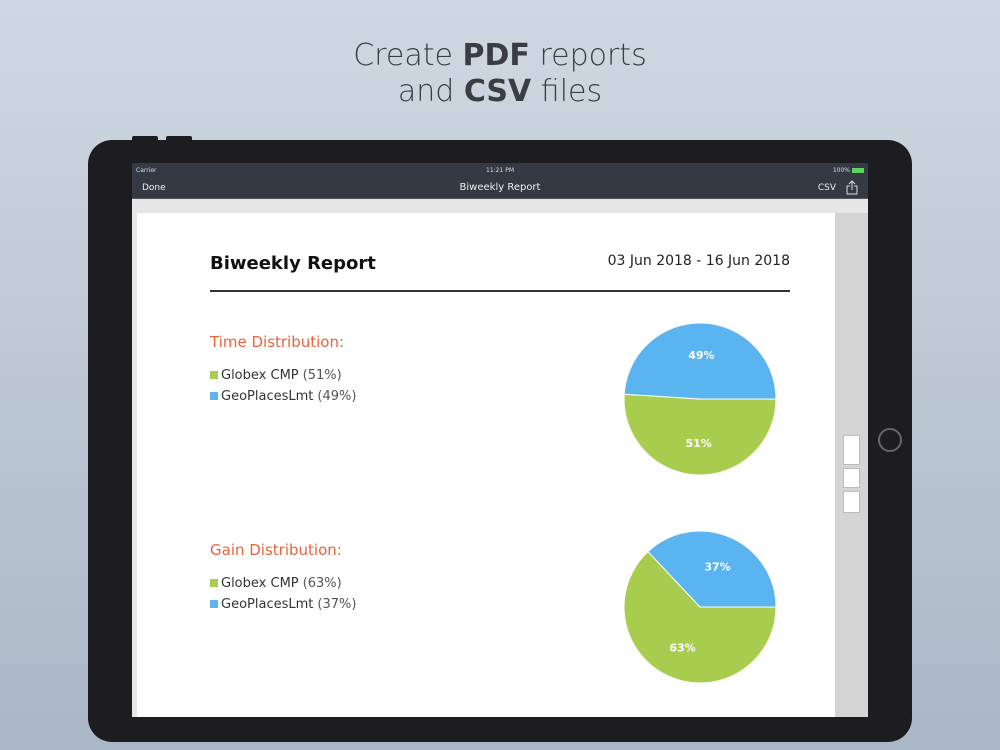  I want to click on gain-distribution-pie: 63% 37%, so click(700, 607).